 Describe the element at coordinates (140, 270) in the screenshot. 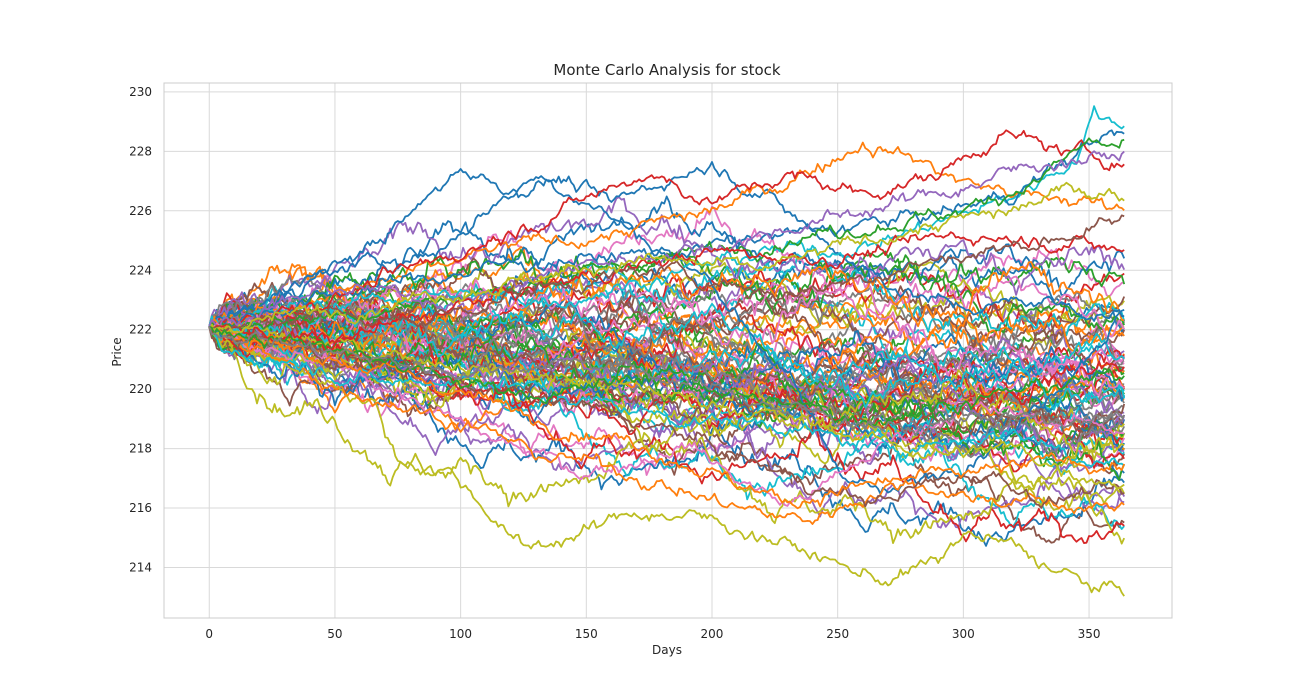

I see `y-tick-label: 224` at that location.